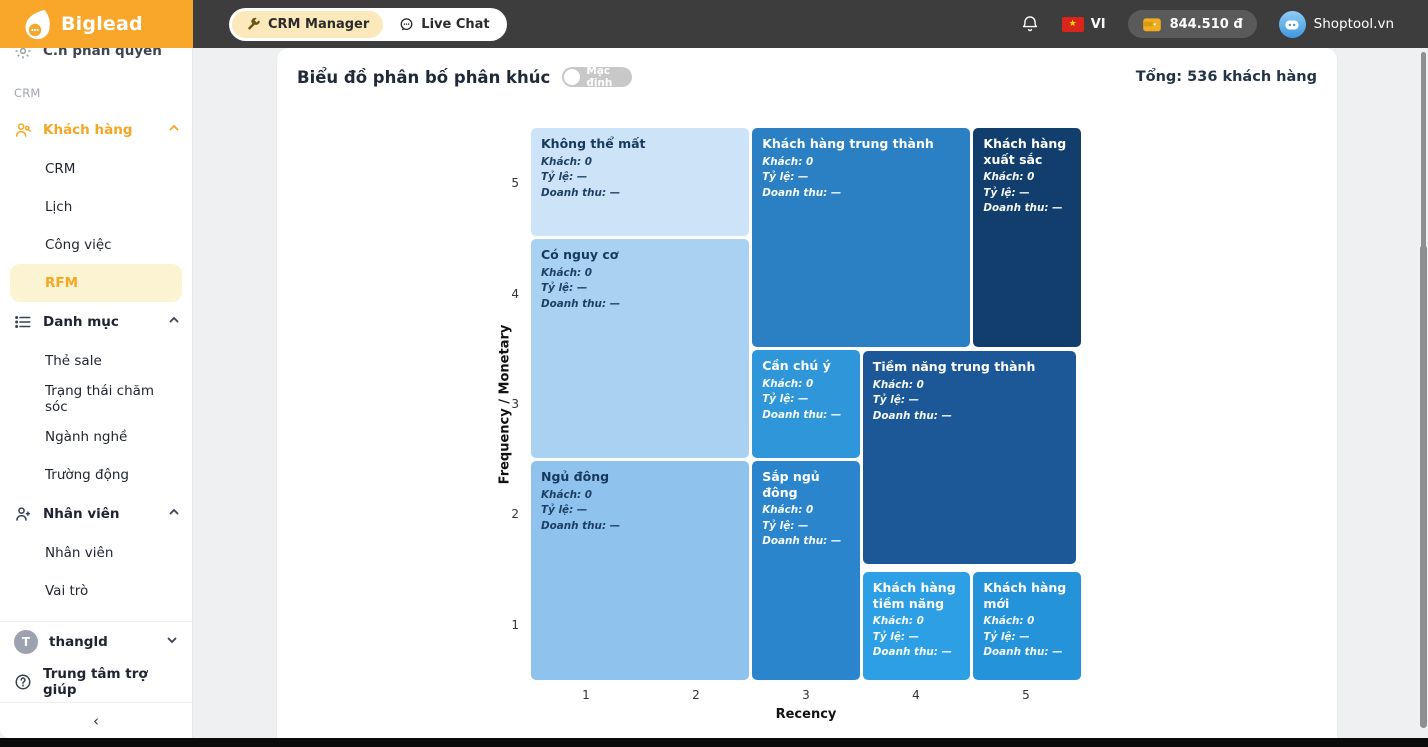  Describe the element at coordinates (1423, 177) in the screenshot. I see `sidebar-scrollbar-thumb` at that location.